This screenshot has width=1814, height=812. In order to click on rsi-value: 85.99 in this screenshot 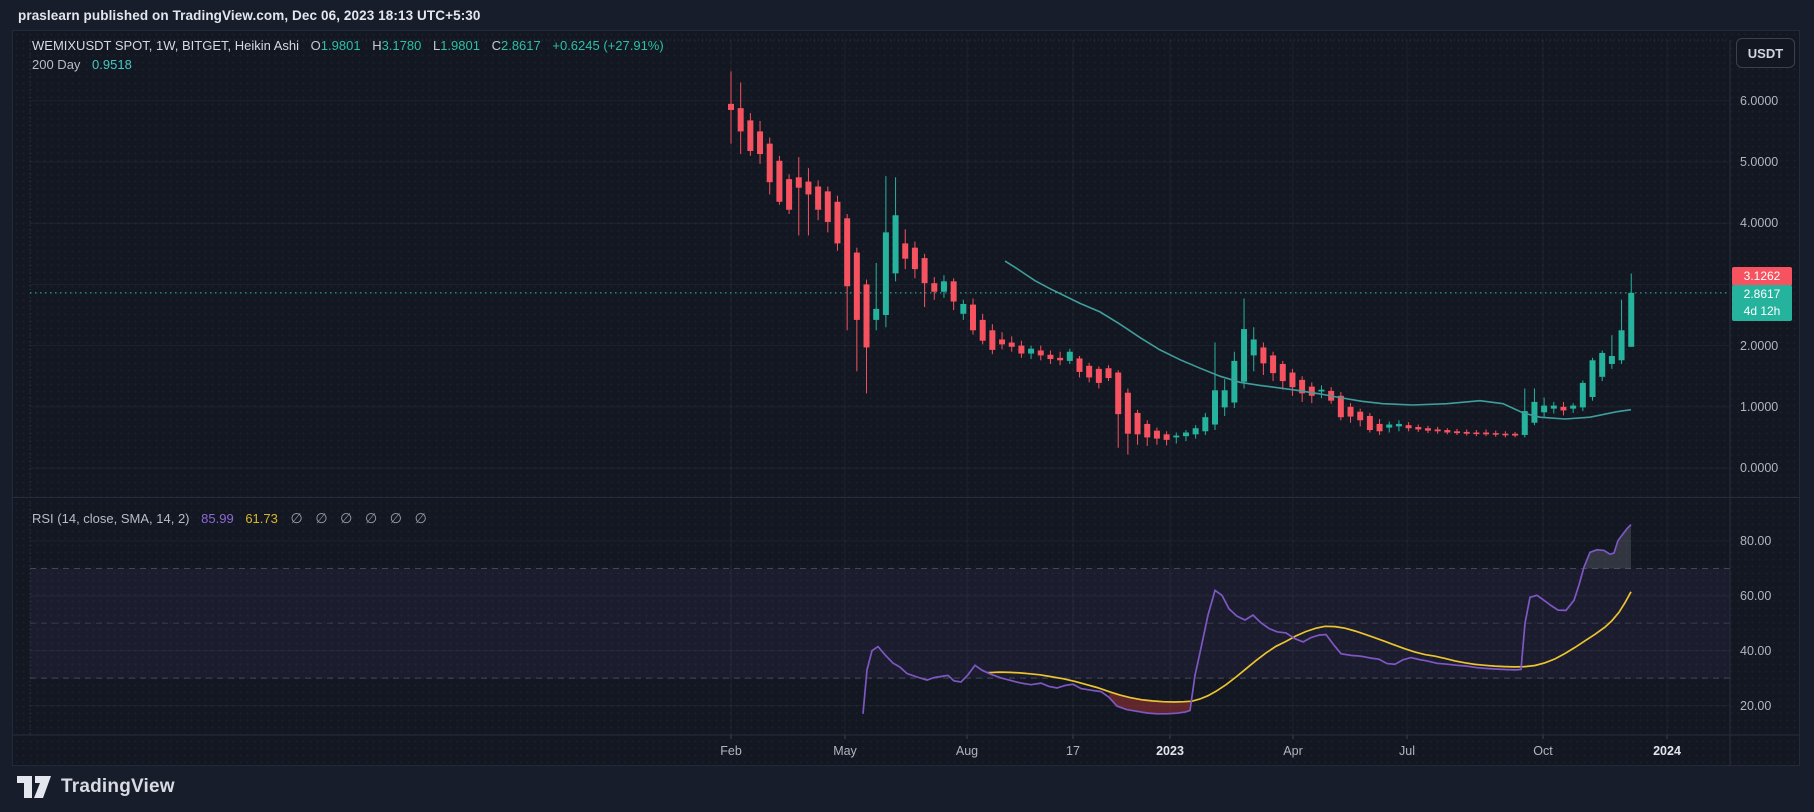, I will do `click(217, 518)`.